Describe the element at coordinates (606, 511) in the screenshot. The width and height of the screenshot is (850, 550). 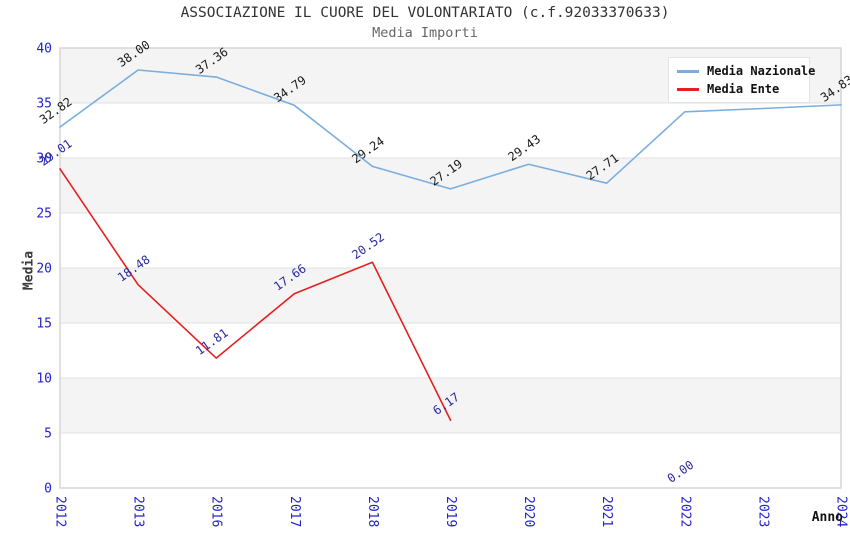
I see `x-tick-label: 2021` at that location.